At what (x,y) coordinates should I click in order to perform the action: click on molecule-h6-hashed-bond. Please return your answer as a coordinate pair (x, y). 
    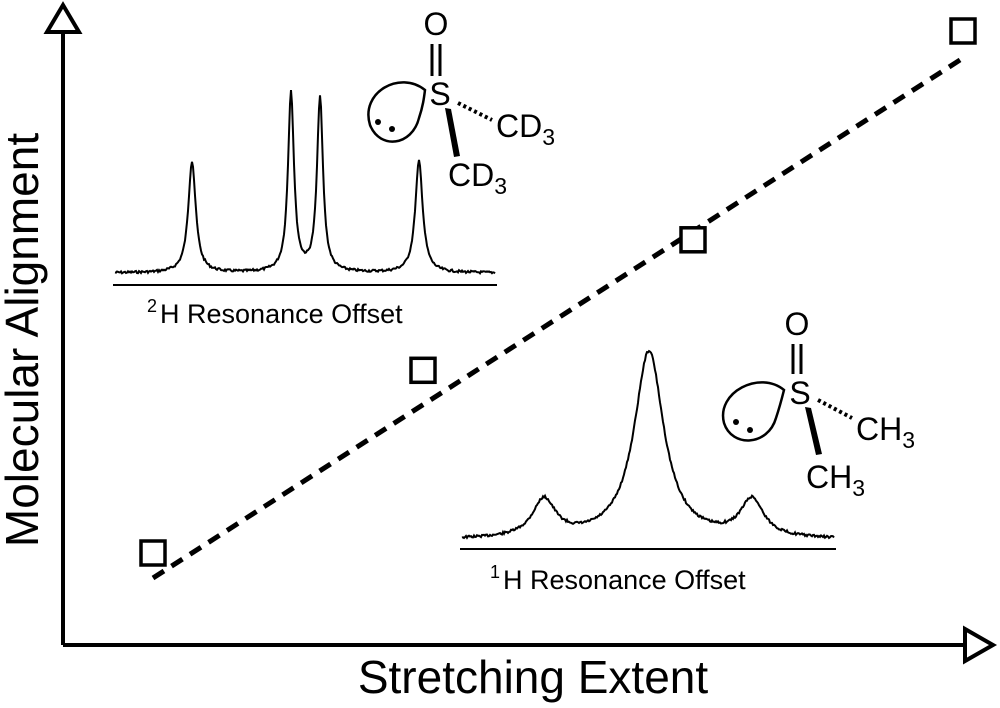
    Looking at the image, I should click on (835, 409).